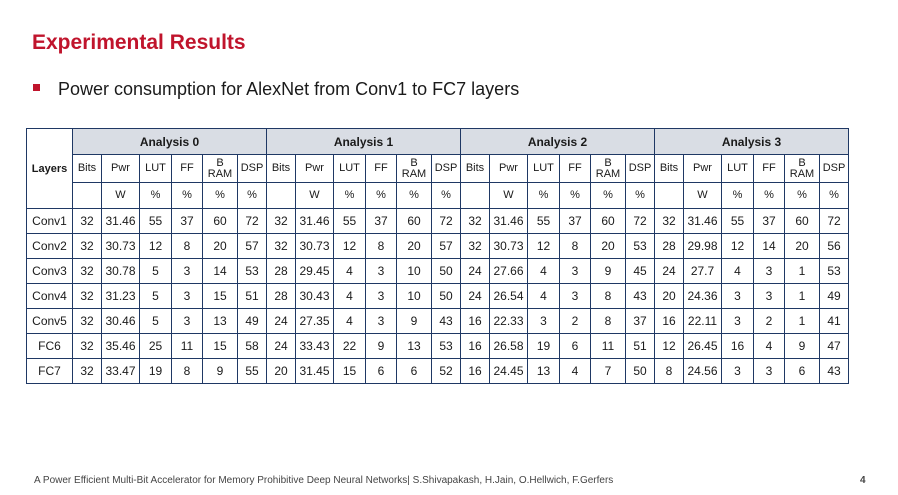 The height and width of the screenshot is (495, 898). I want to click on value-cell: 30.46, so click(120, 321).